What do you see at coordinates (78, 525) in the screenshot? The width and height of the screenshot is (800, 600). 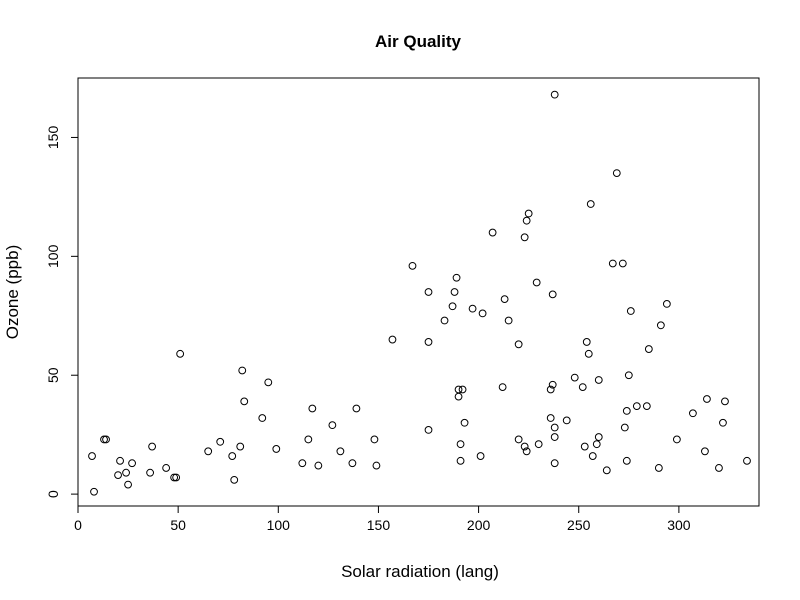 I see `x-tick-label: 0` at bounding box center [78, 525].